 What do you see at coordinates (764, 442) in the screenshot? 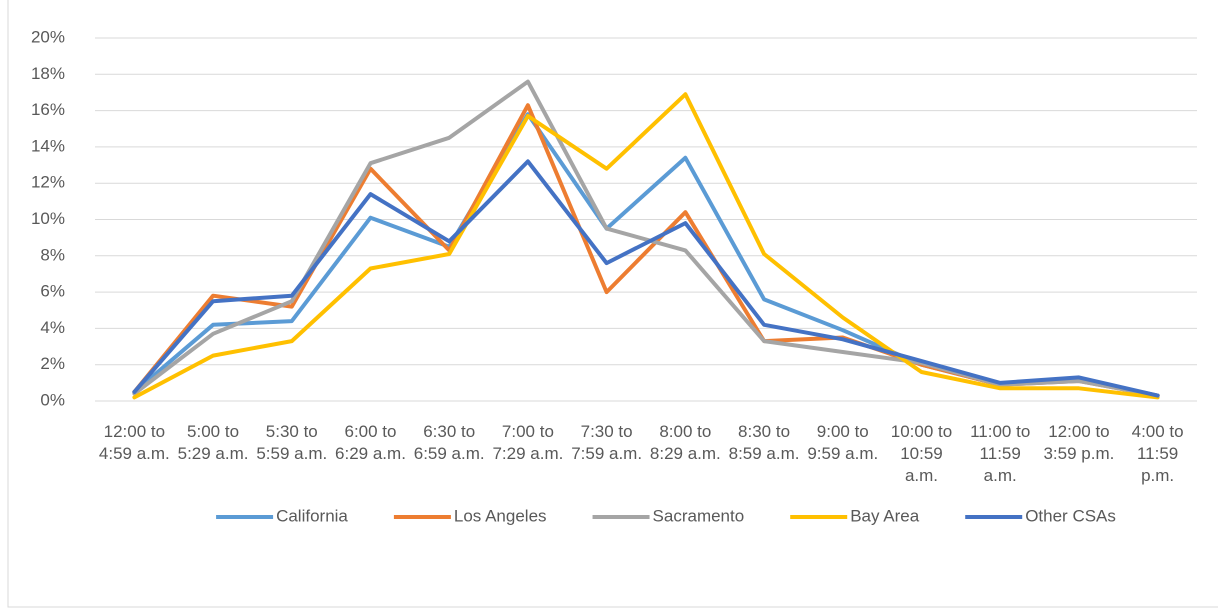
I see `x-tick-label: 8:30 to 8:59 a.m.` at bounding box center [764, 442].